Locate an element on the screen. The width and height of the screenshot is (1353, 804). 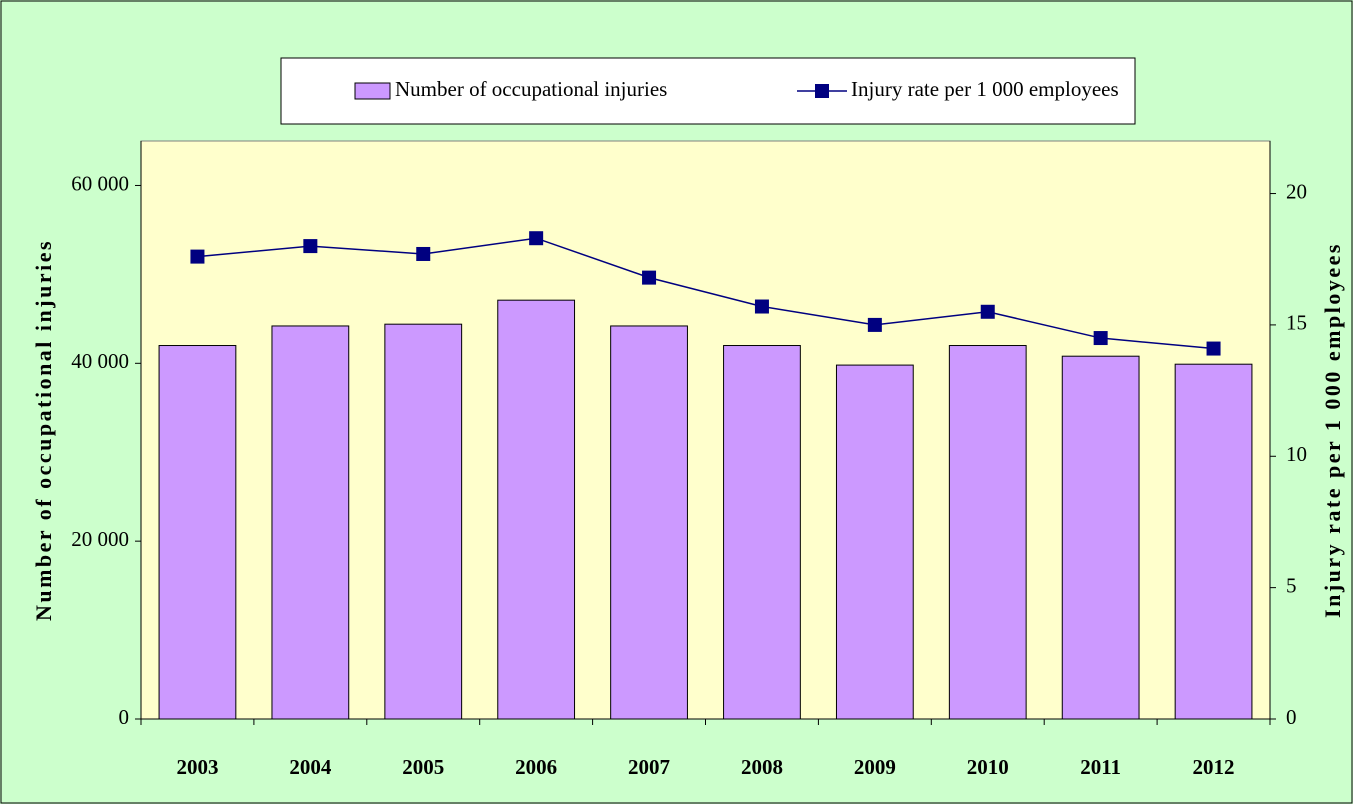
y-tick-label: 20 000 is located at coordinates (100, 539).